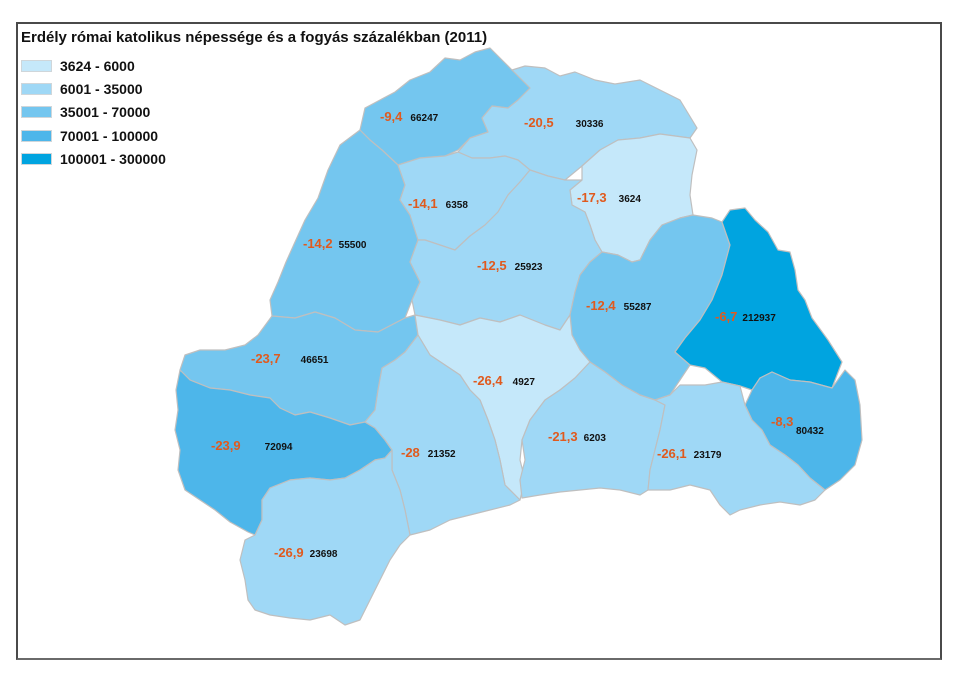  Describe the element at coordinates (759, 318) in the screenshot. I see `catholic-population: 212937` at that location.